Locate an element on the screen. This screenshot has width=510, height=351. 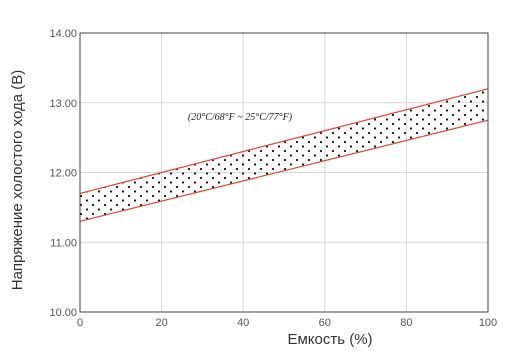
x-tick-label: 60 is located at coordinates (325, 323).